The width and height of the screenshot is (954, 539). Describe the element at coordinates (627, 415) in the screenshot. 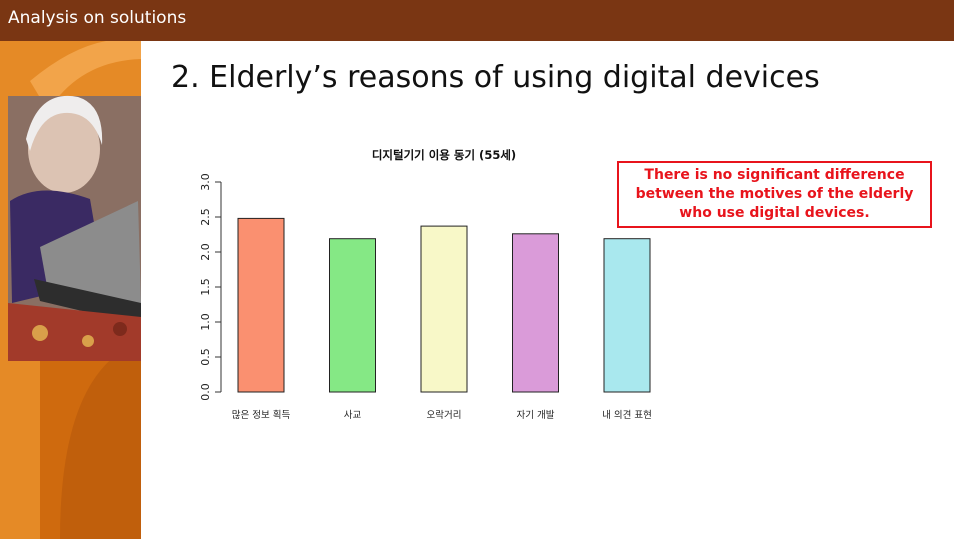

I see `x-tick-label: 내 의견 표현` at that location.